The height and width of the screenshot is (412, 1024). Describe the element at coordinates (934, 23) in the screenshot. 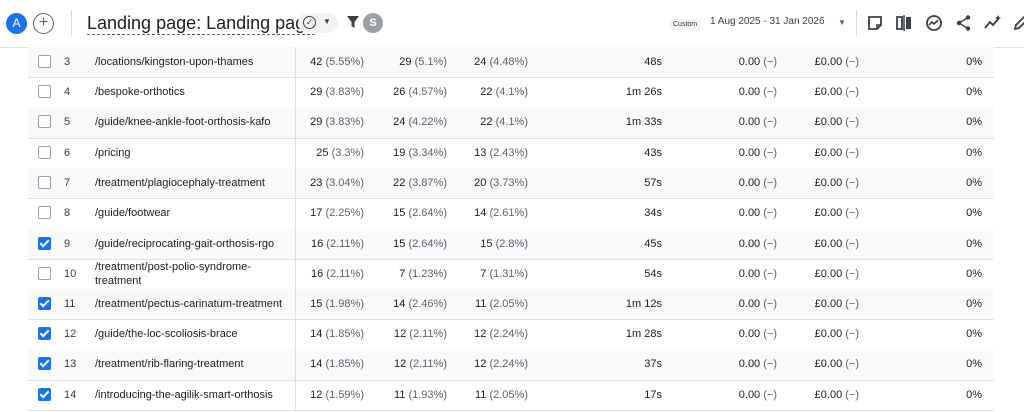

I see `trend-icon` at that location.